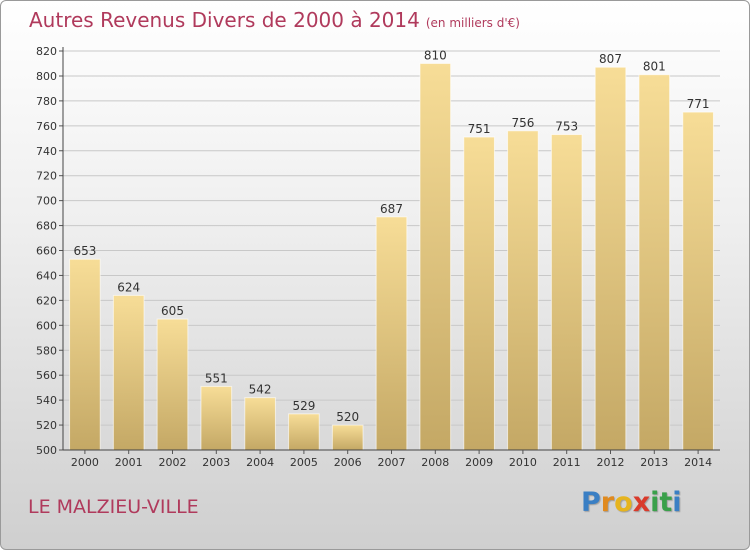 This screenshot has width=750, height=550. Describe the element at coordinates (46, 126) in the screenshot. I see `y-tick-label: 760` at that location.